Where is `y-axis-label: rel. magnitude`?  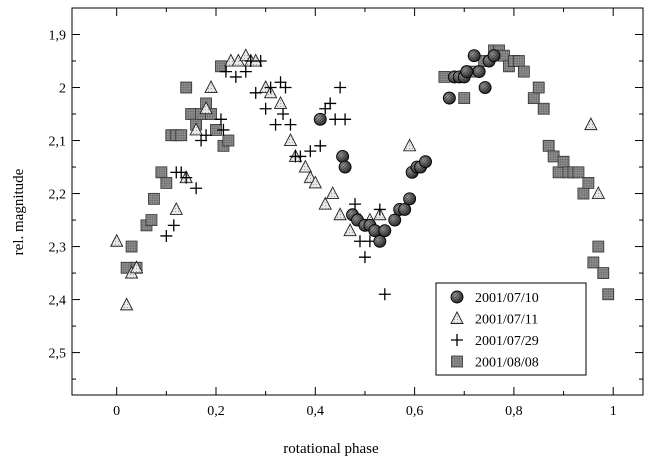 y-axis-label: rel. magnitude is located at coordinates (19, 211).